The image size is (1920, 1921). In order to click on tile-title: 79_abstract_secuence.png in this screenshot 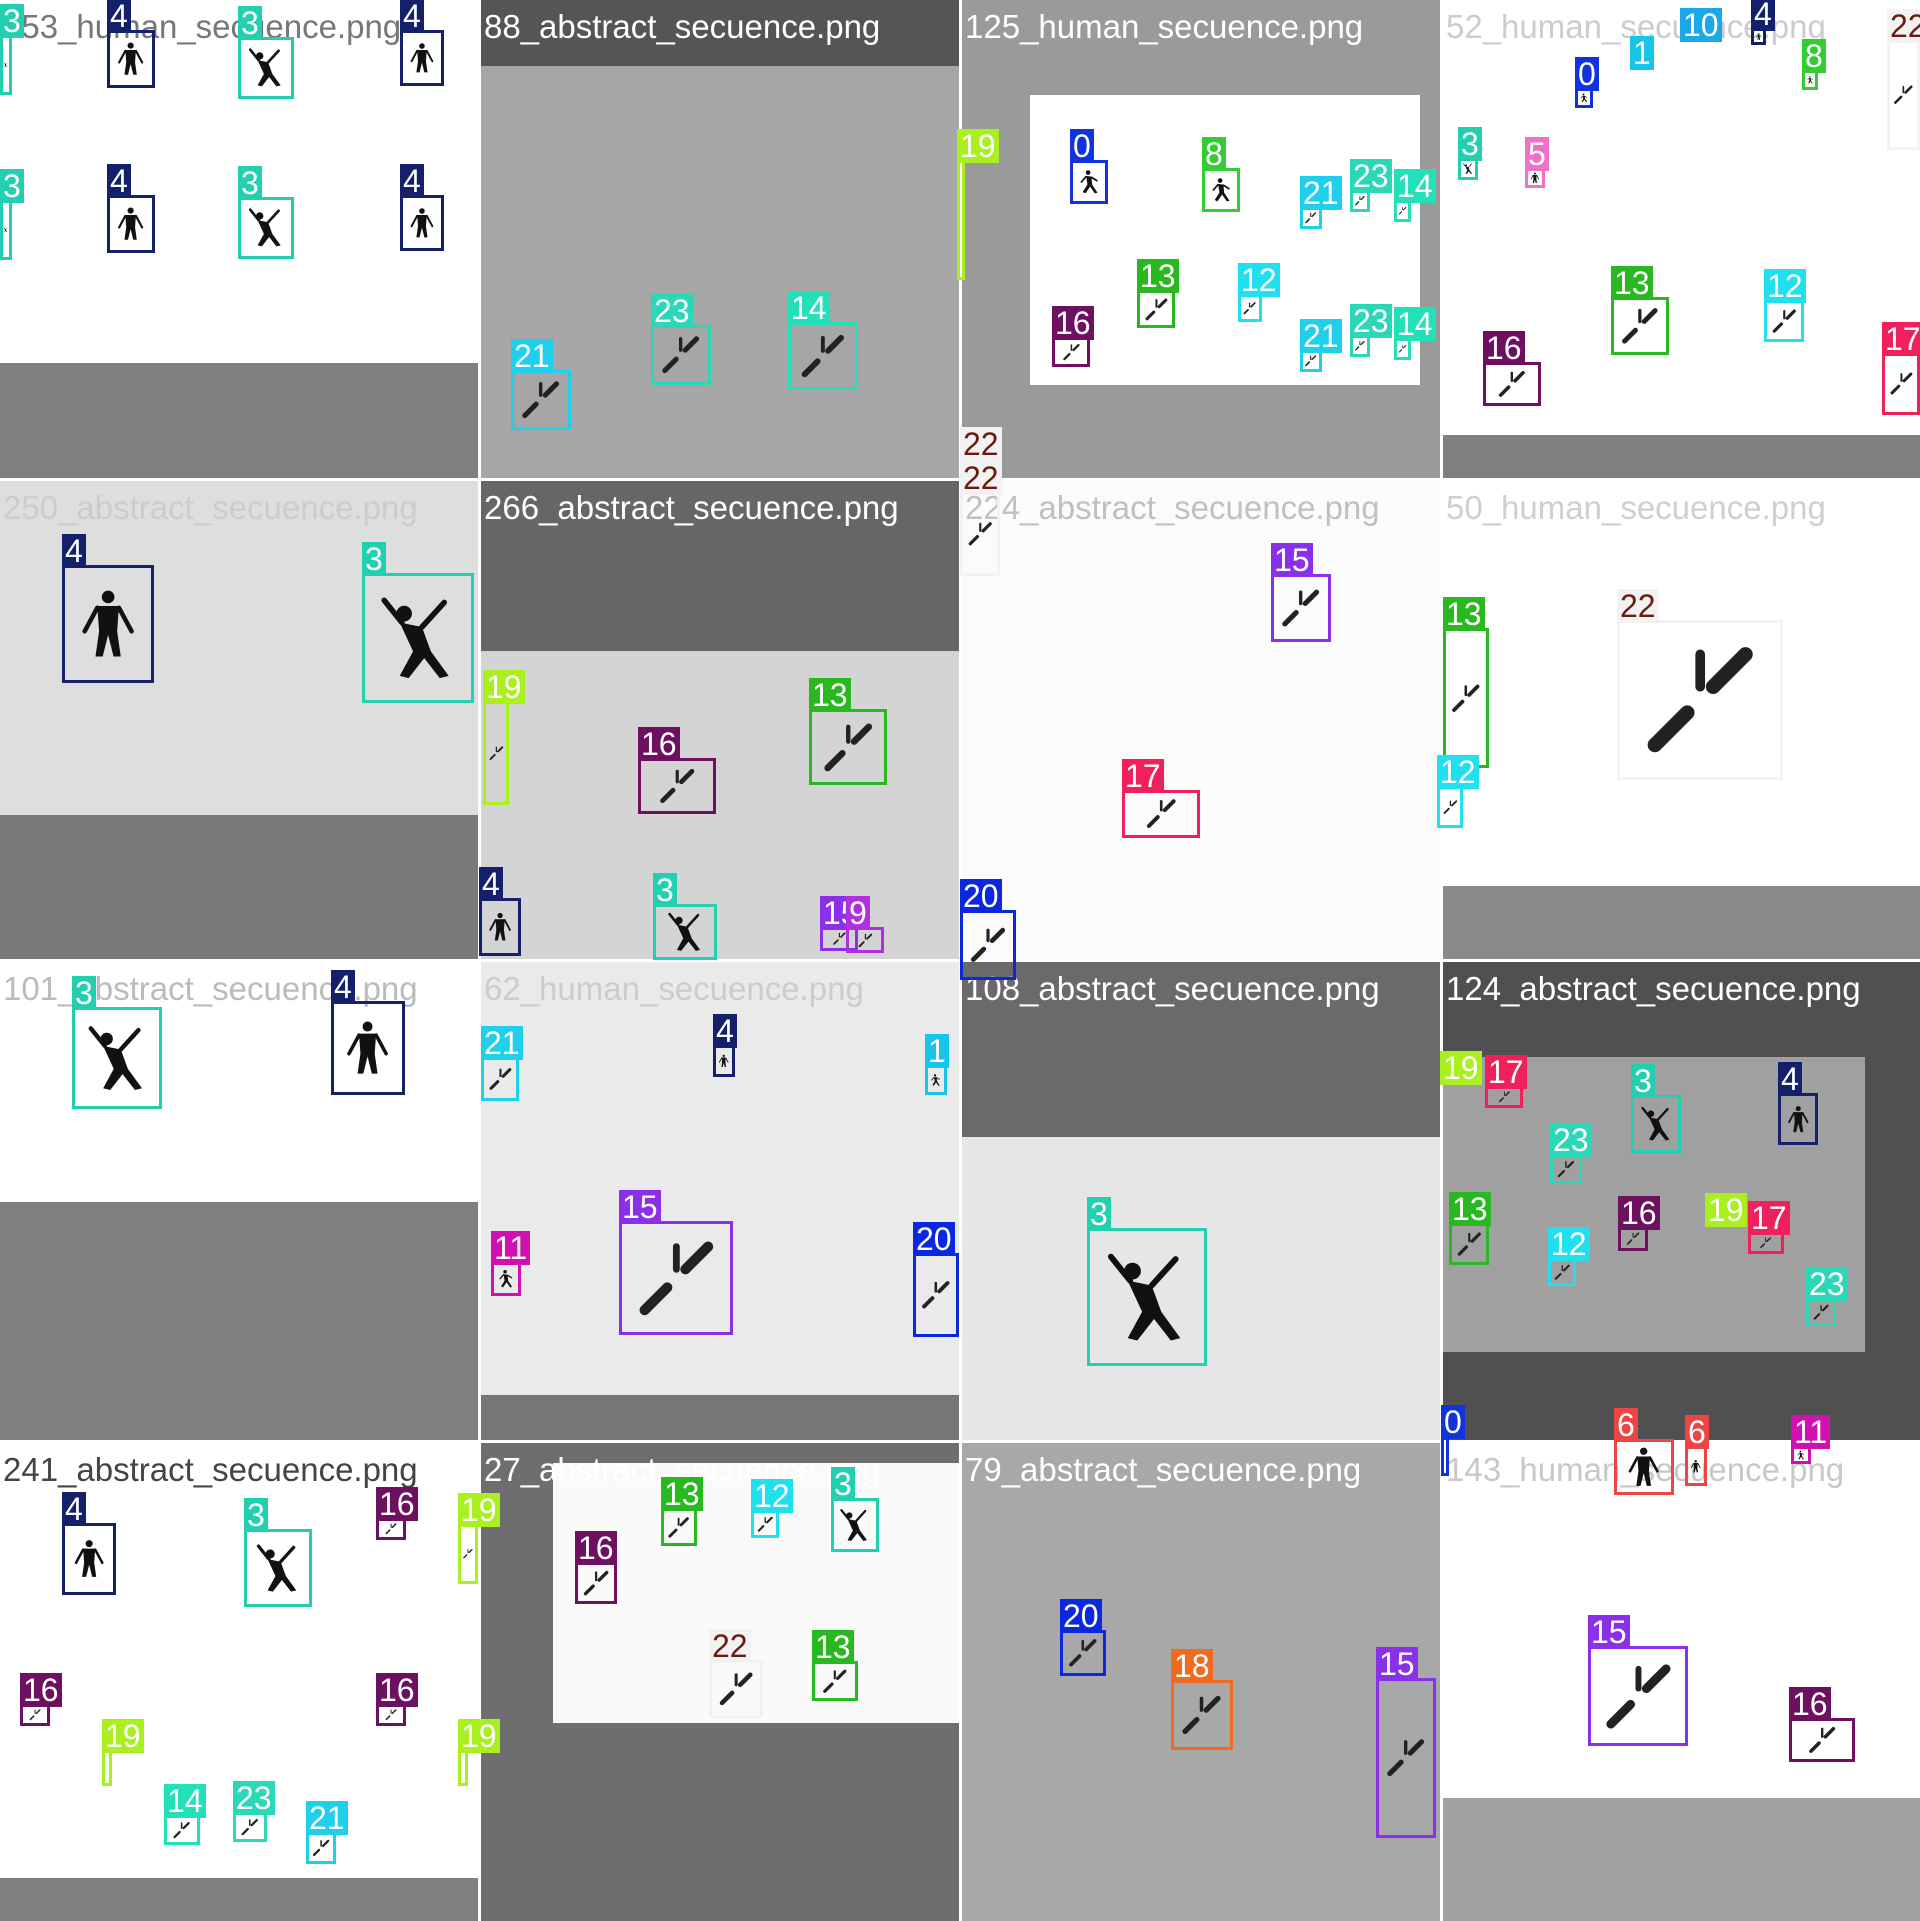, I will do `click(1163, 1469)`.